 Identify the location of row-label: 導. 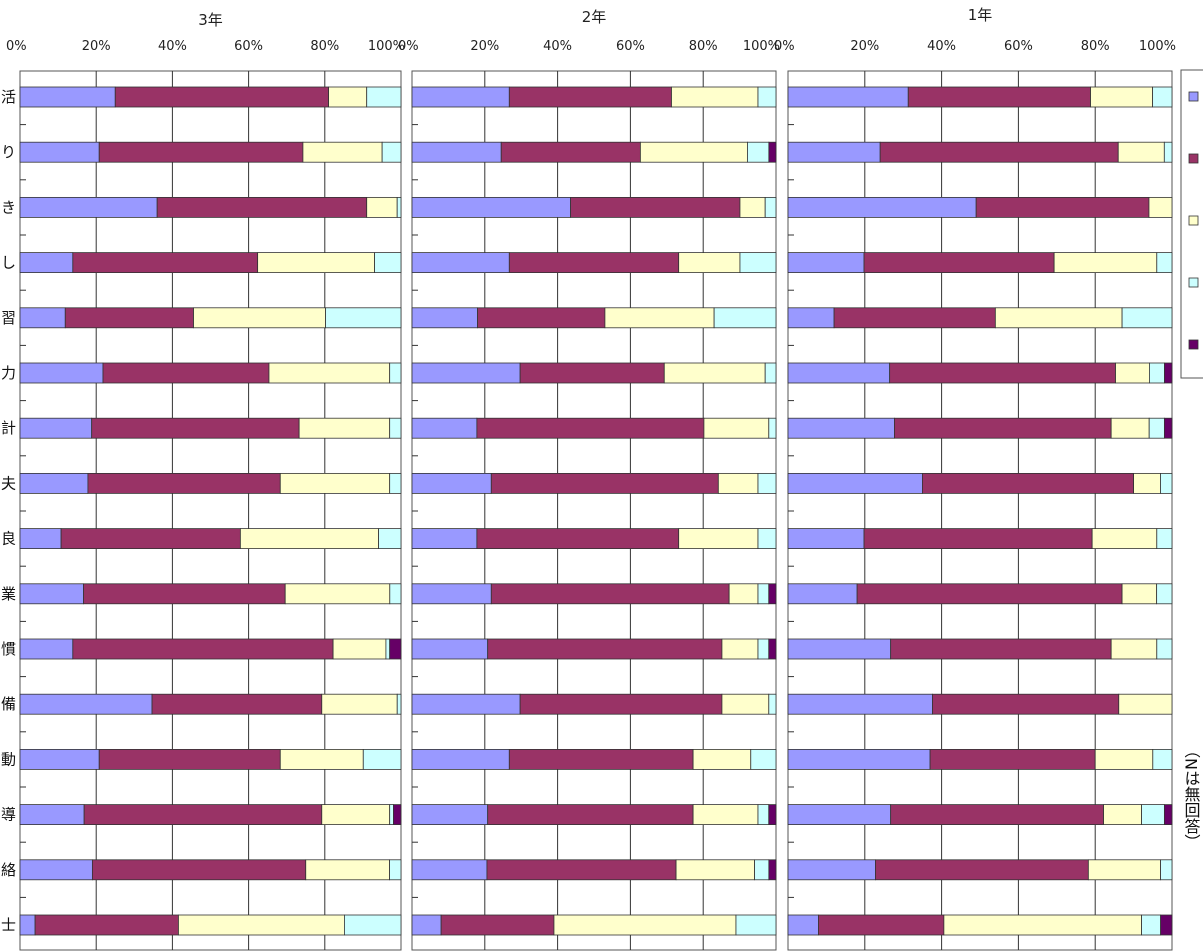
(8, 815).